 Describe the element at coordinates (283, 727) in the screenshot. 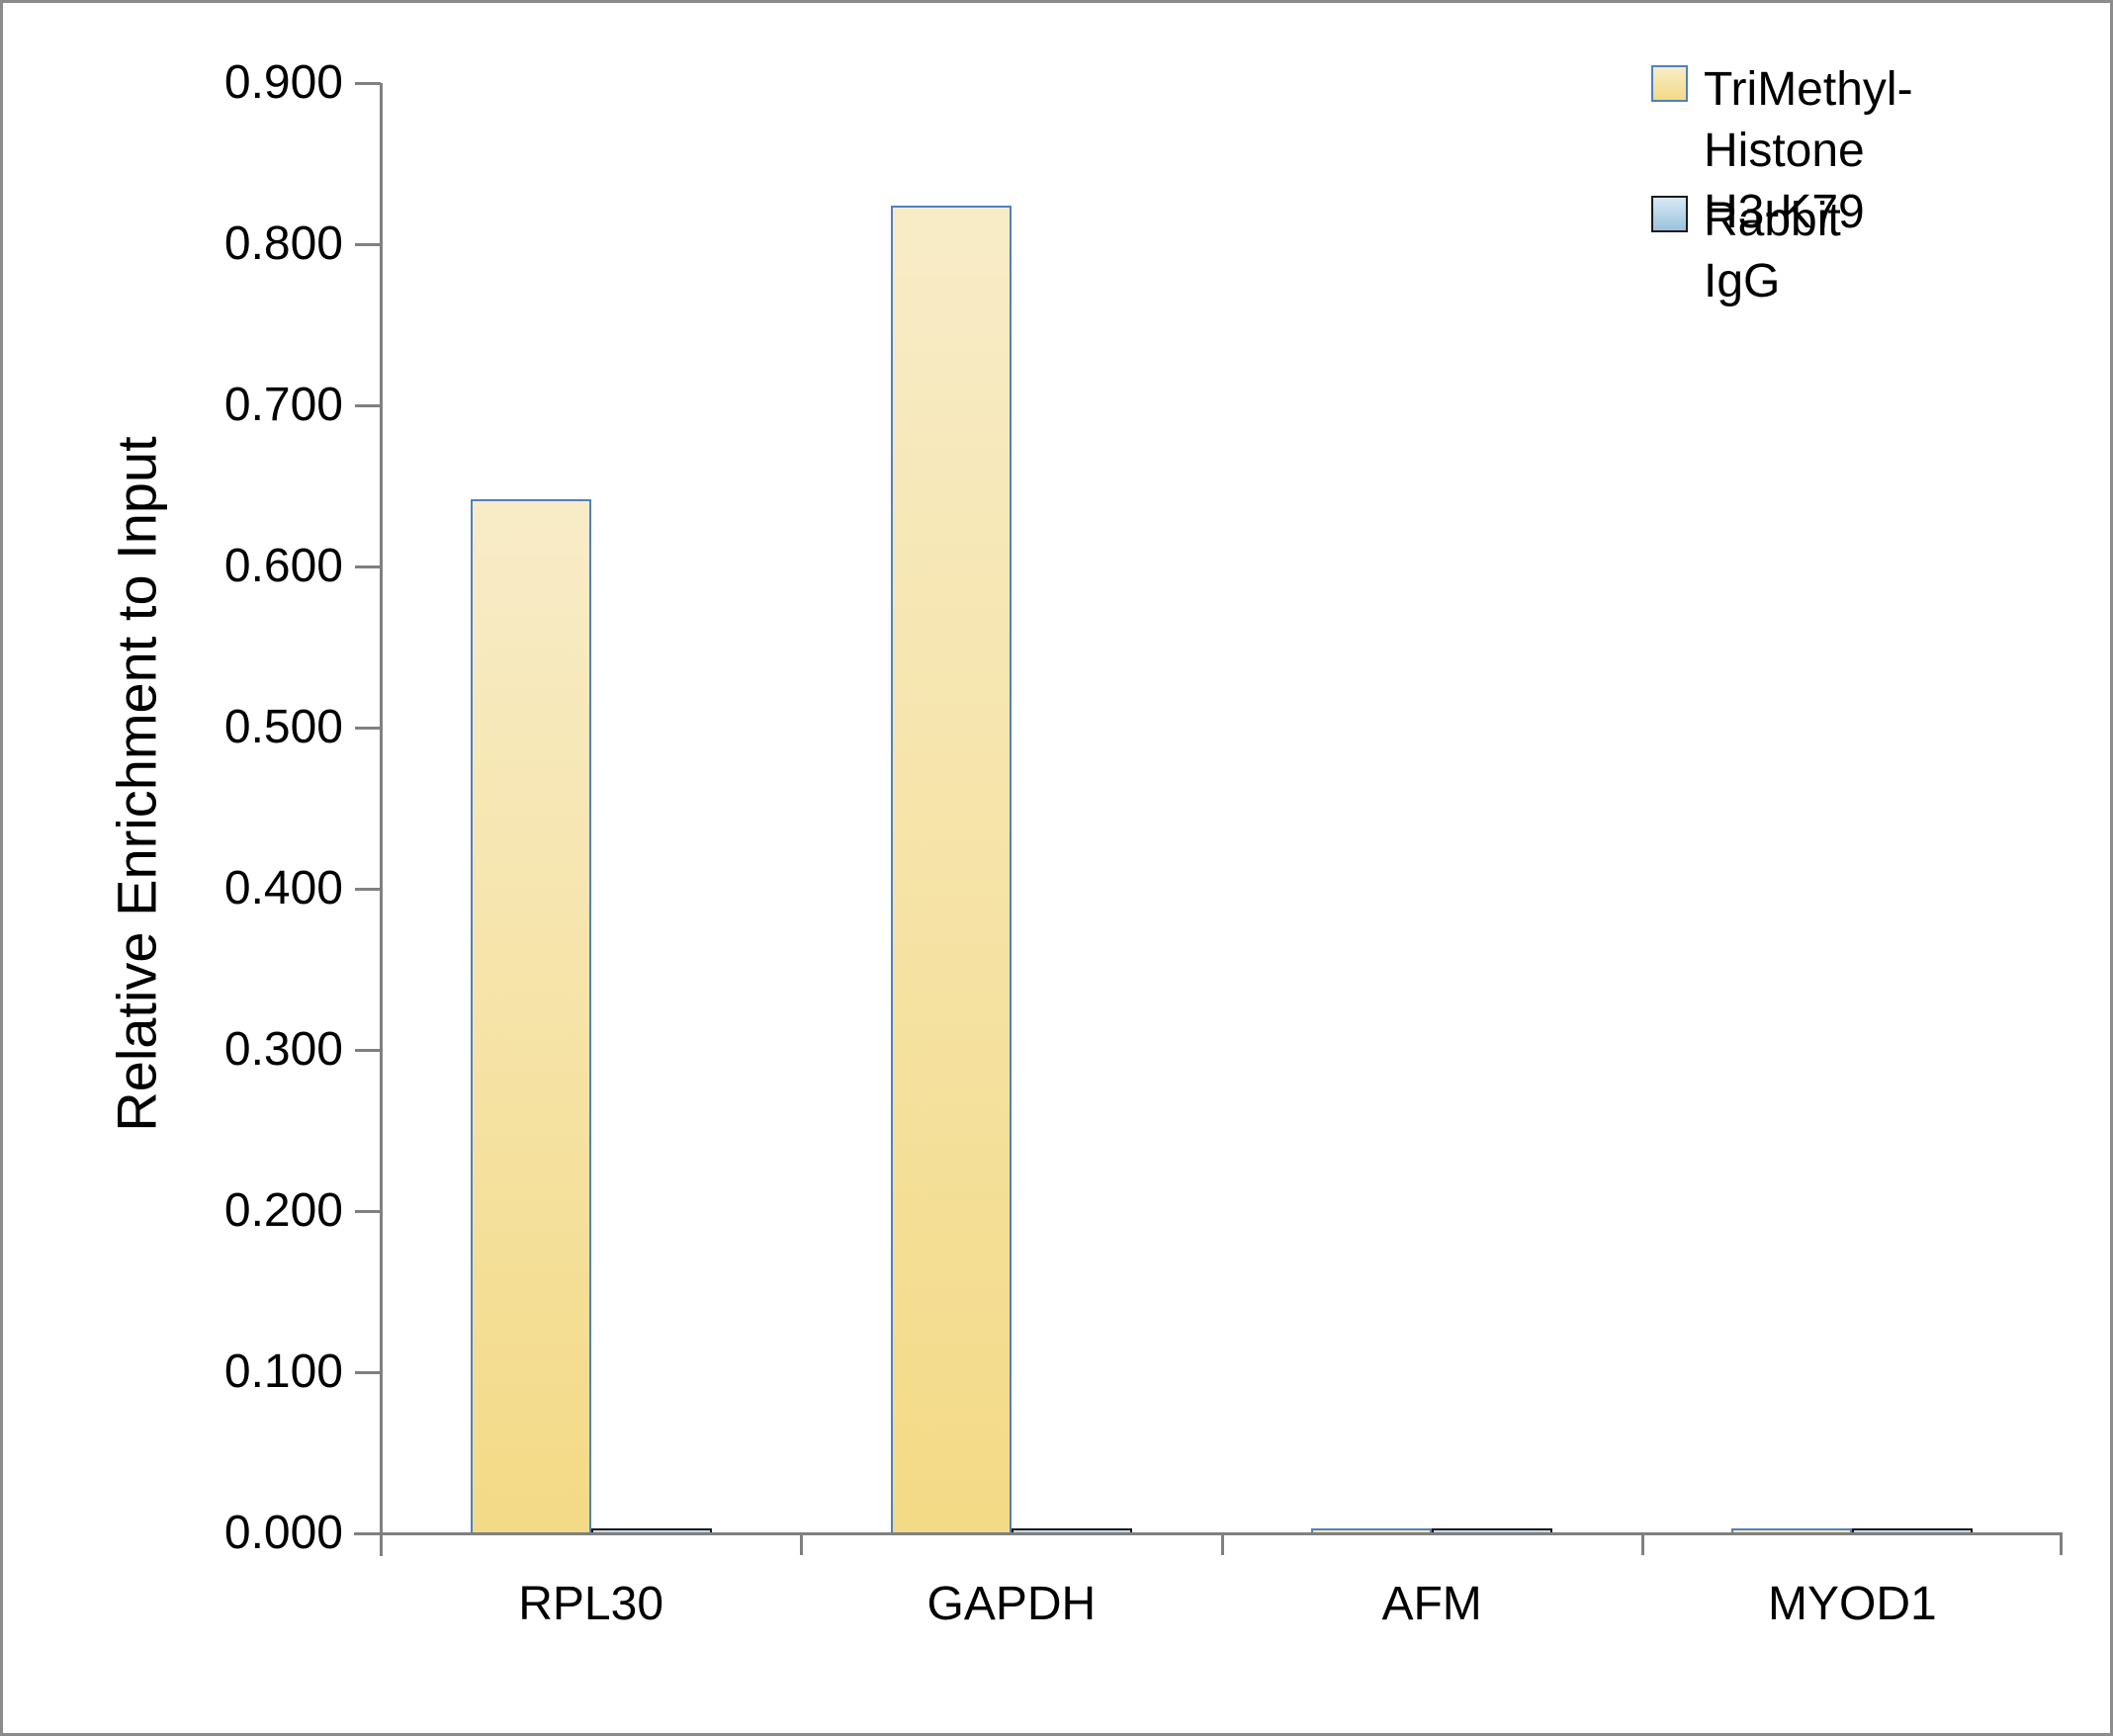

I see `y-tick-label: 0.500` at that location.